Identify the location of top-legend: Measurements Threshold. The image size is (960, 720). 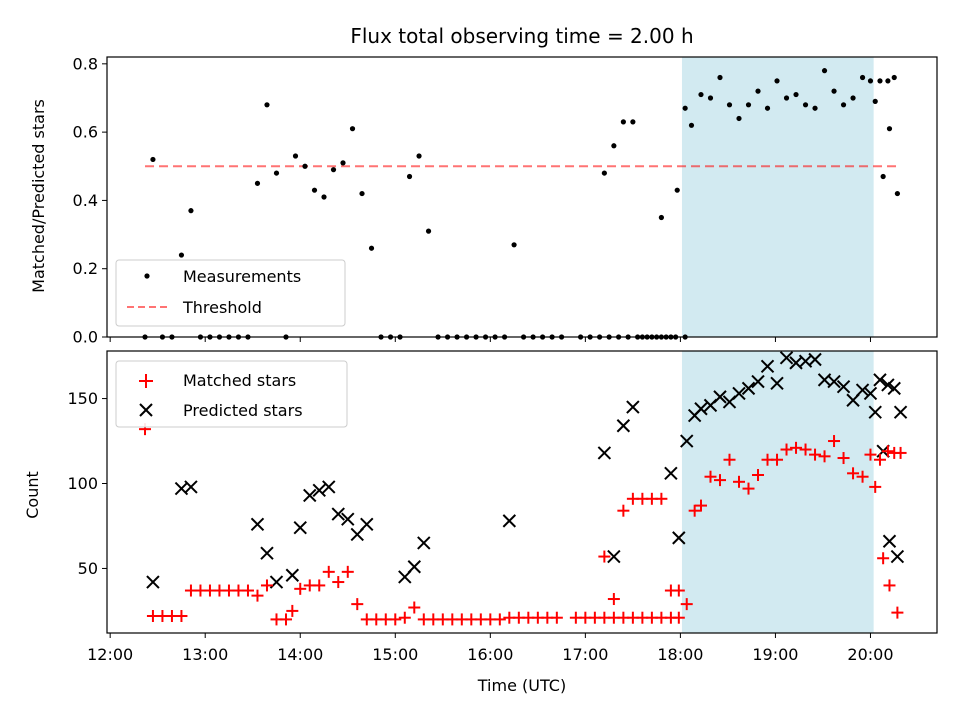
(230, 293).